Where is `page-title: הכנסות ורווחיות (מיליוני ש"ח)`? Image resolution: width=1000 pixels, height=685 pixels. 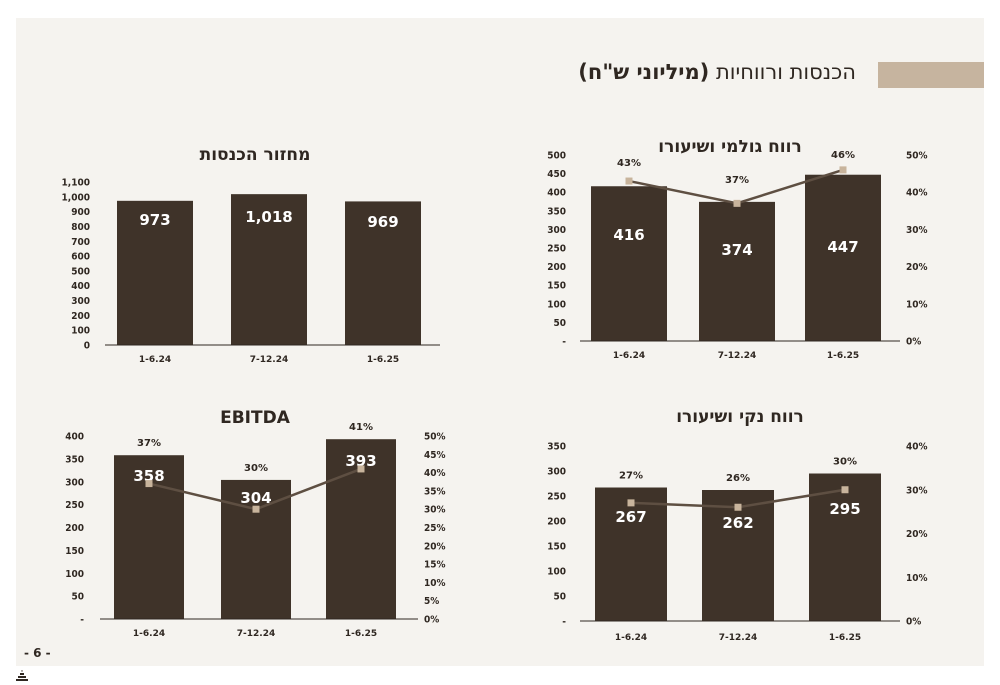 page-title: הכנסות ורווחיות (מיליוני ש"ח) is located at coordinates (717, 72).